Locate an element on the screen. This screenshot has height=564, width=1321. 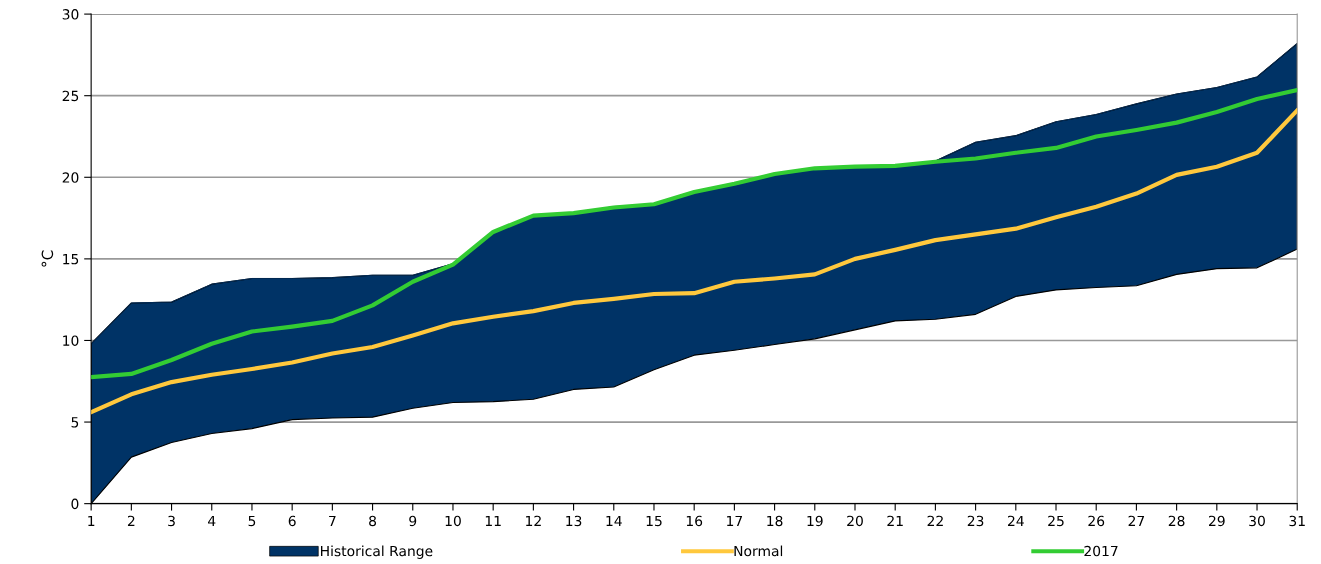
x-tick-label: 22 is located at coordinates (935, 521).